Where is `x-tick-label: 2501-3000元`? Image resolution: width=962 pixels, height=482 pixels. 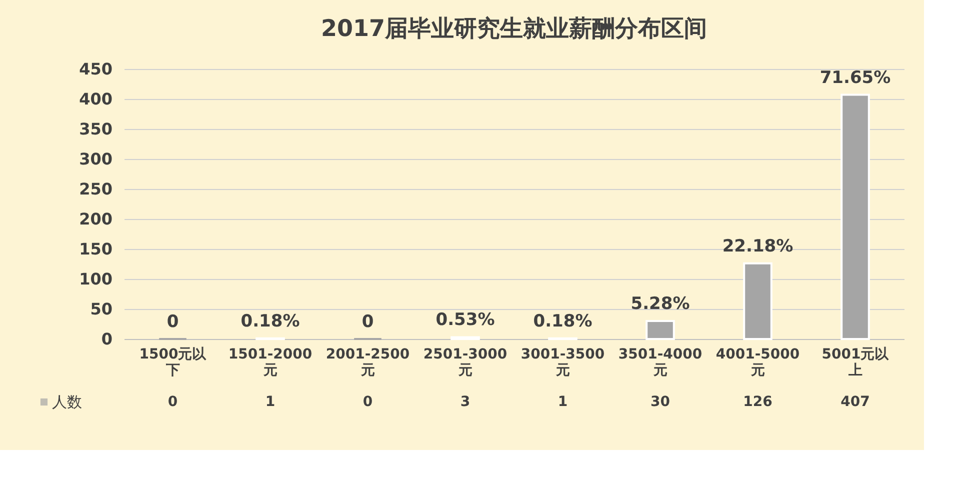
x-tick-label: 2501-3000元 is located at coordinates (465, 362).